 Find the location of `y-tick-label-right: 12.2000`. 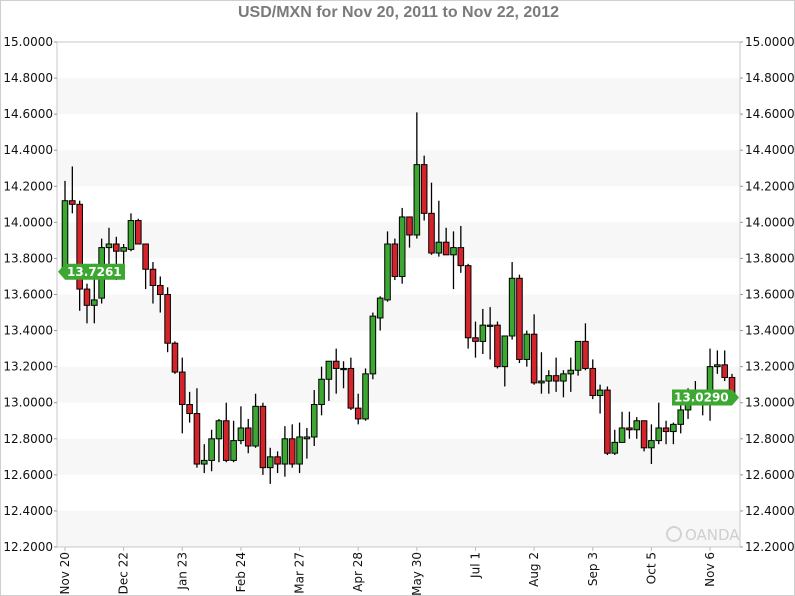

y-tick-label-right: 12.2000 is located at coordinates (770, 547).